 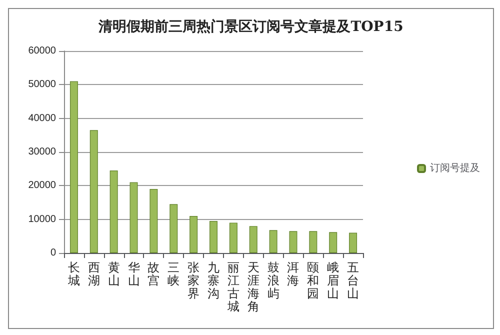 What do you see at coordinates (455, 168) in the screenshot?
I see `legend-label: 订阅号提及` at bounding box center [455, 168].